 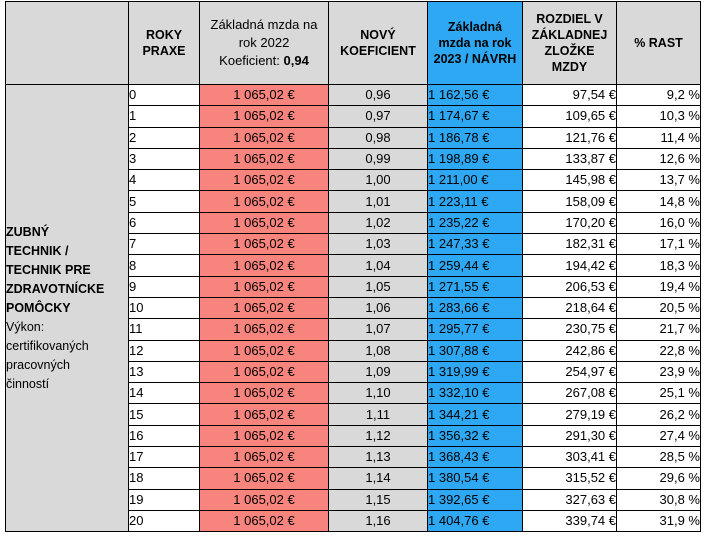 What do you see at coordinates (475, 116) in the screenshot?
I see `new-salary-cell: 1 174,67 €` at bounding box center [475, 116].